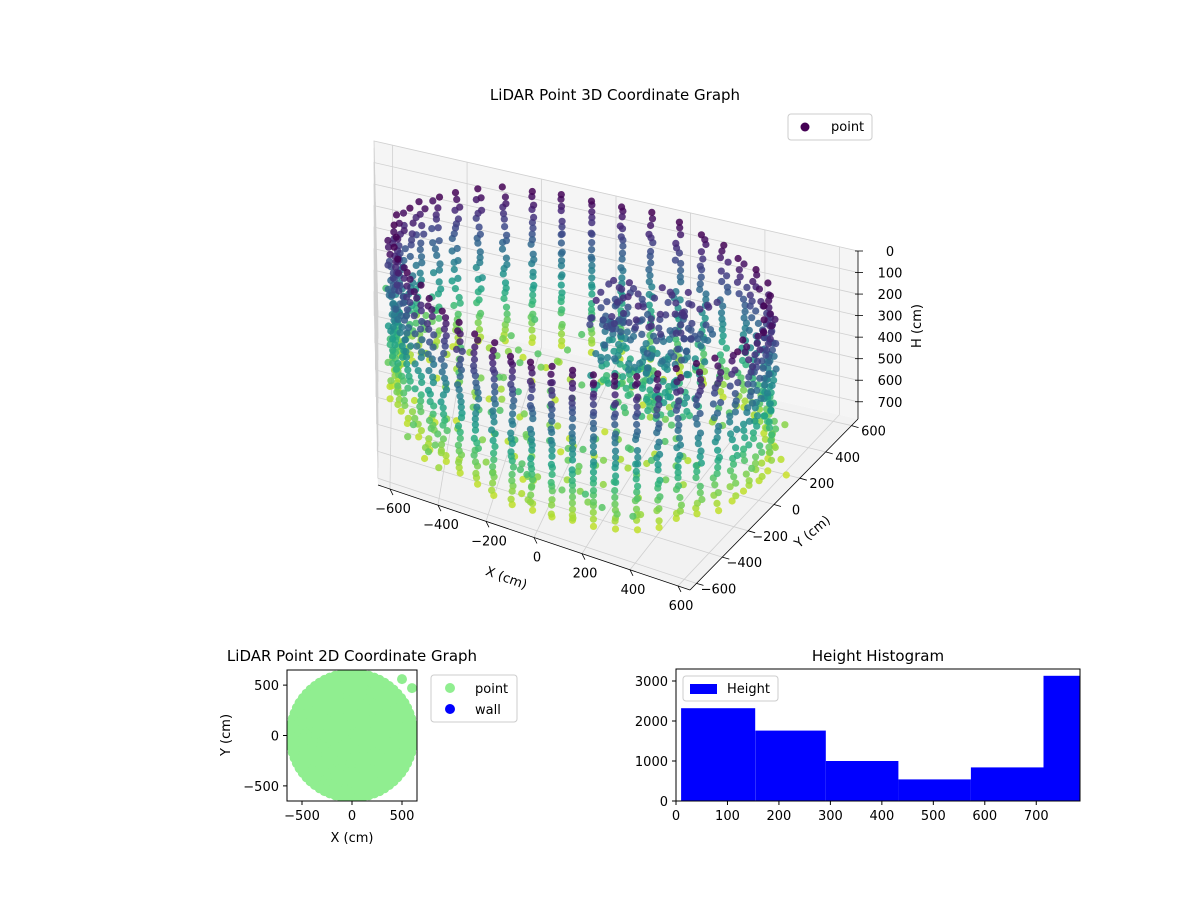 The width and height of the screenshot is (1200, 900). What do you see at coordinates (439, 508) in the screenshot?
I see `x-tick` at bounding box center [439, 508].